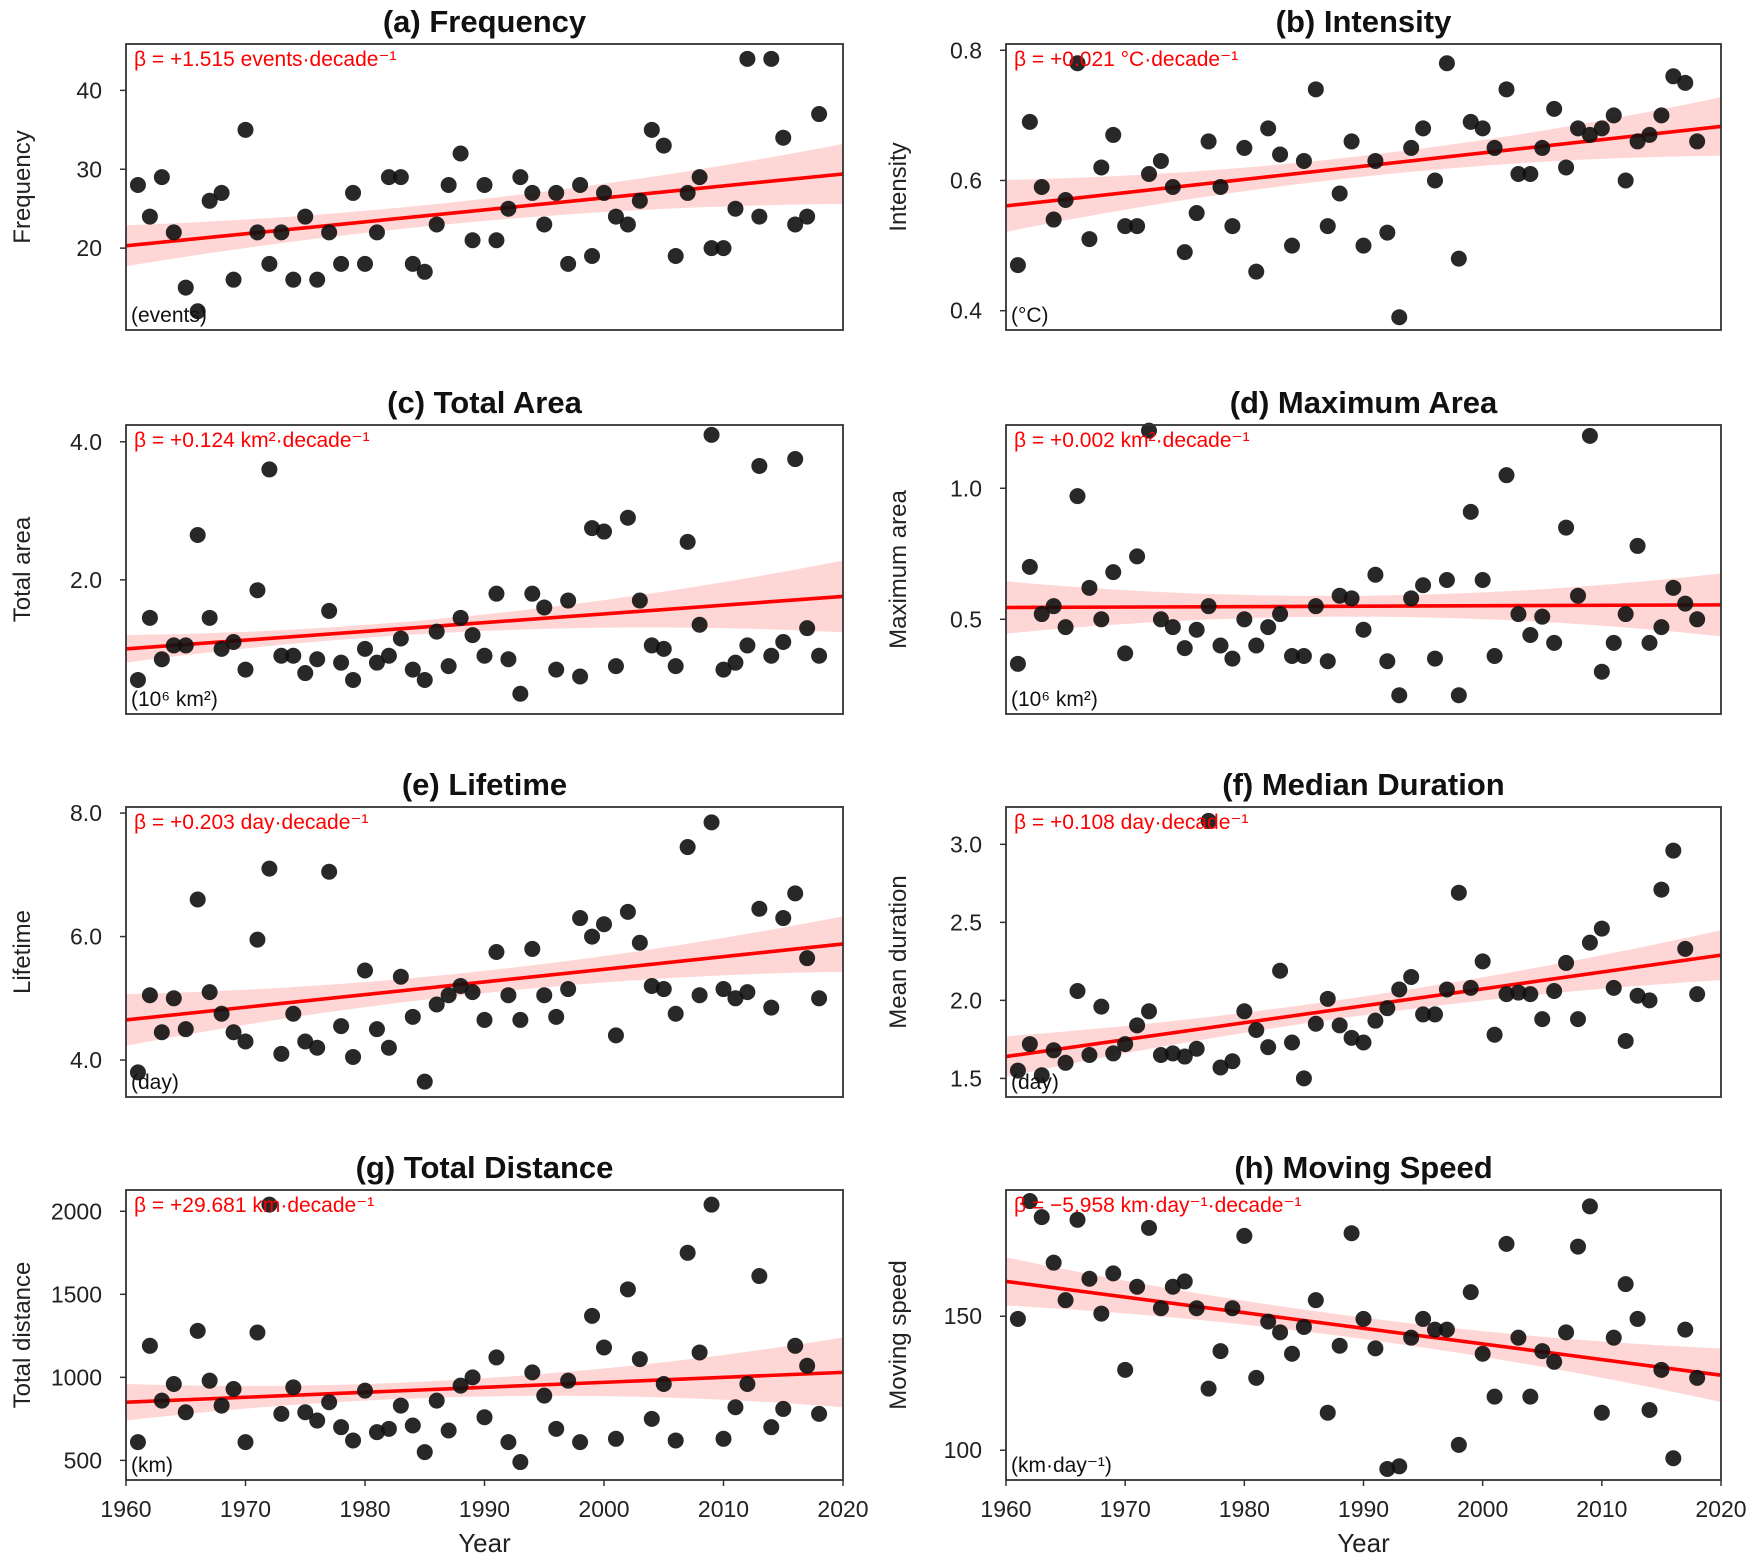  What do you see at coordinates (966, 180) in the screenshot?
I see `y-tick-label: 0.6` at bounding box center [966, 180].